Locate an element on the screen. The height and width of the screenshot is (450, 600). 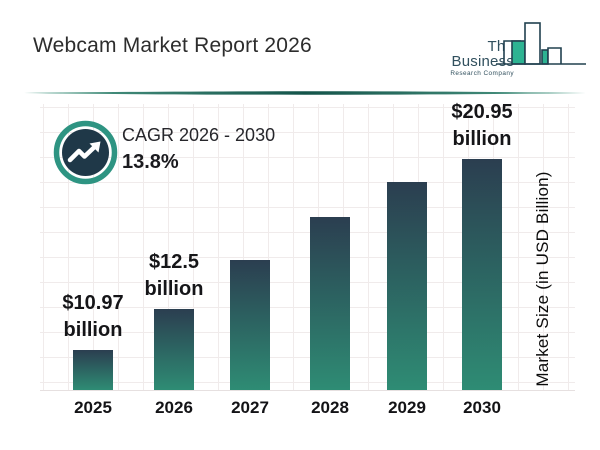
bar-2029 is located at coordinates (407, 286).